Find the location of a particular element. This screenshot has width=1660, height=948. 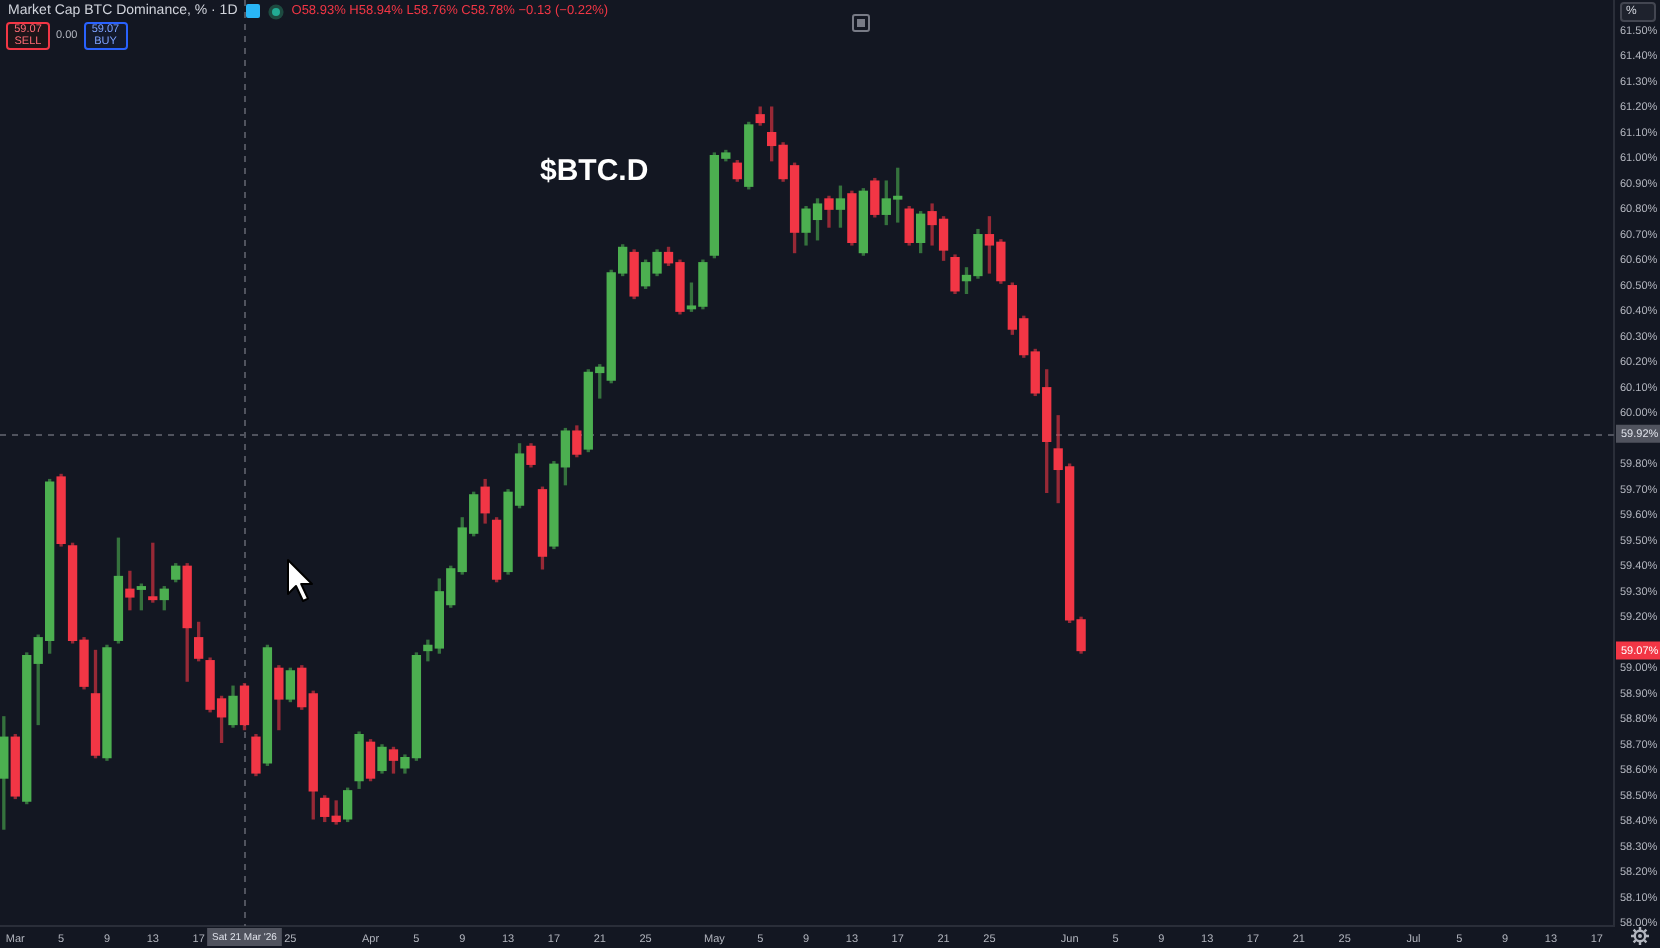

candlestick is located at coordinates (130, 590).